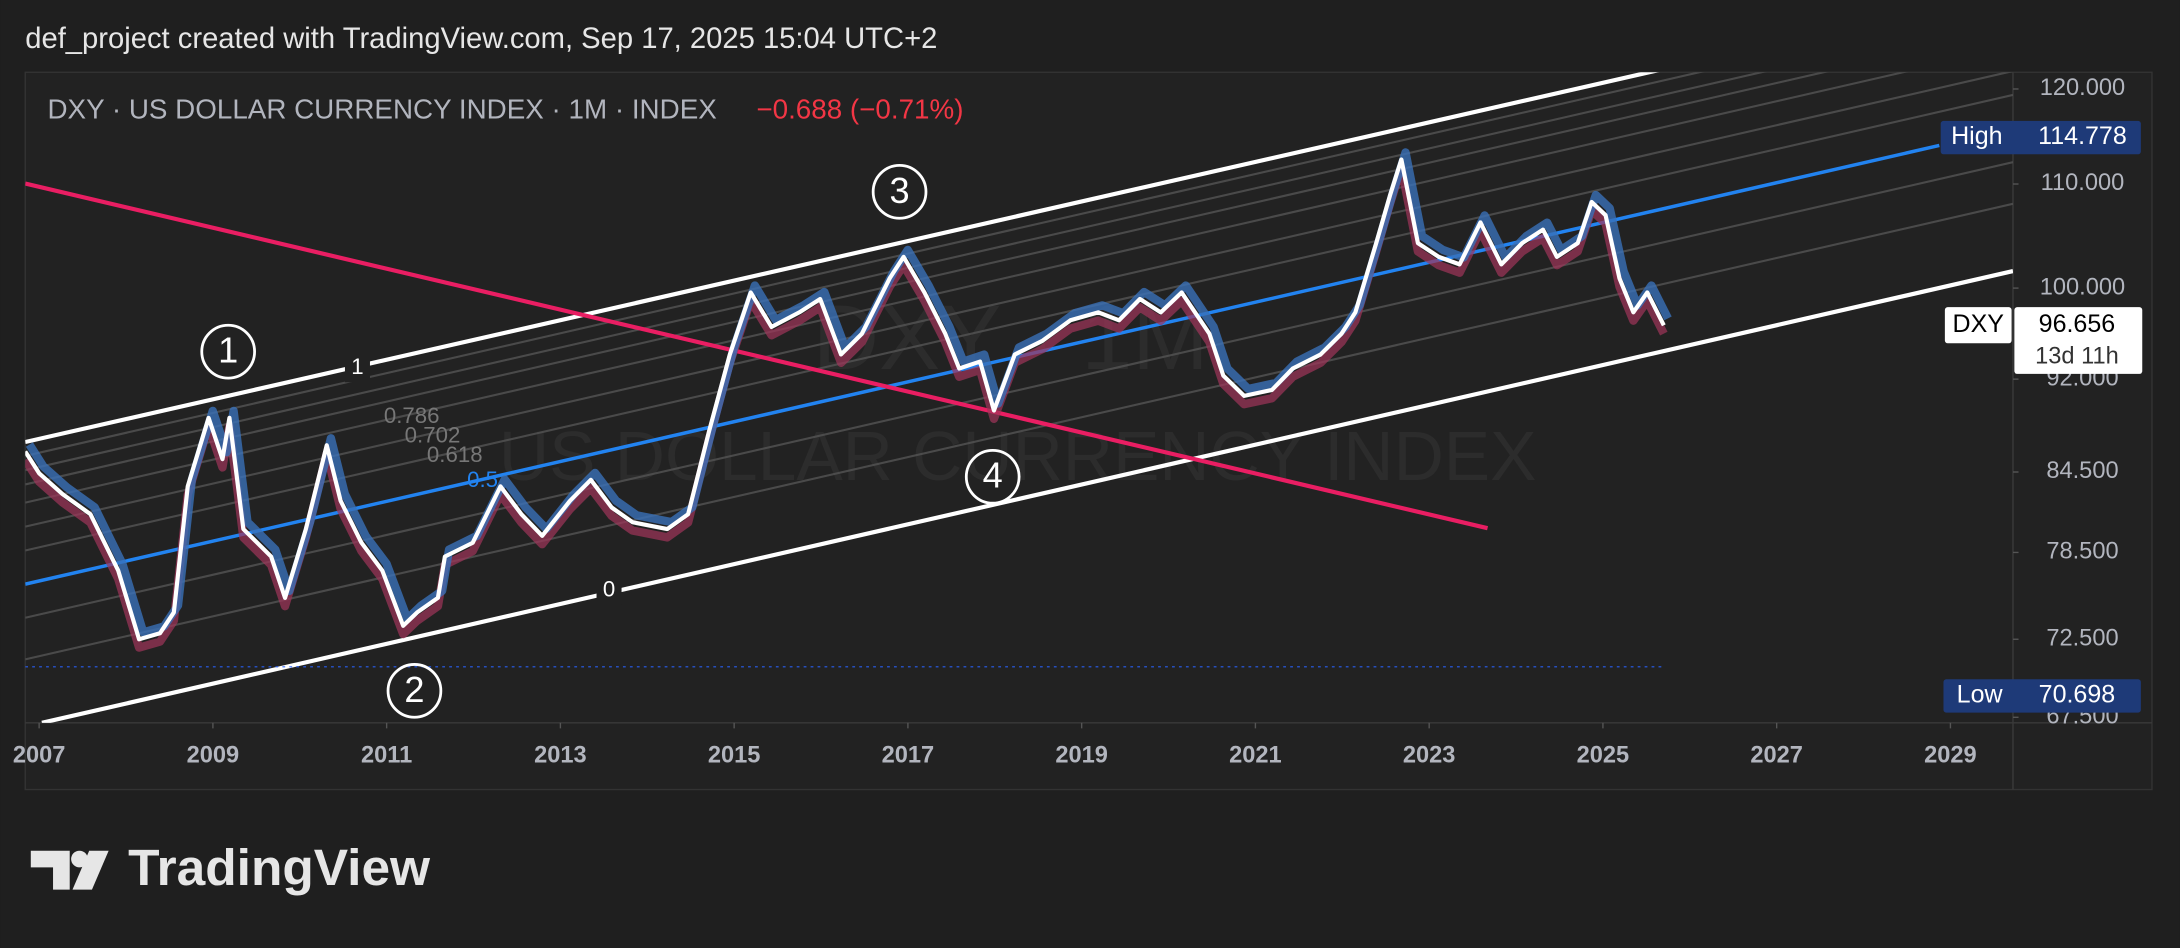 Image resolution: width=2180 pixels, height=948 pixels. What do you see at coordinates (1081, 755) in the screenshot?
I see `x-tick-label: 2019` at bounding box center [1081, 755].